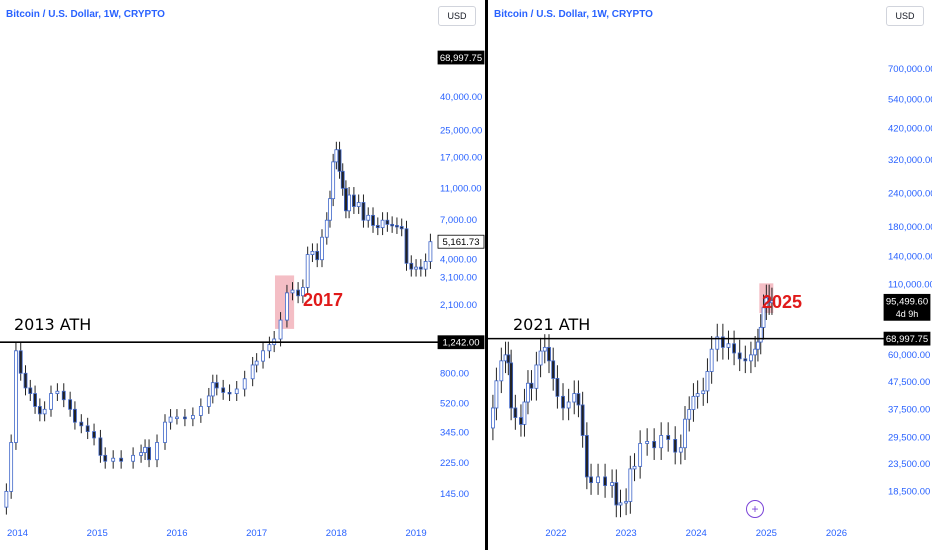  What do you see at coordinates (782, 302) in the screenshot?
I see `year-annotation: 2025` at bounding box center [782, 302].